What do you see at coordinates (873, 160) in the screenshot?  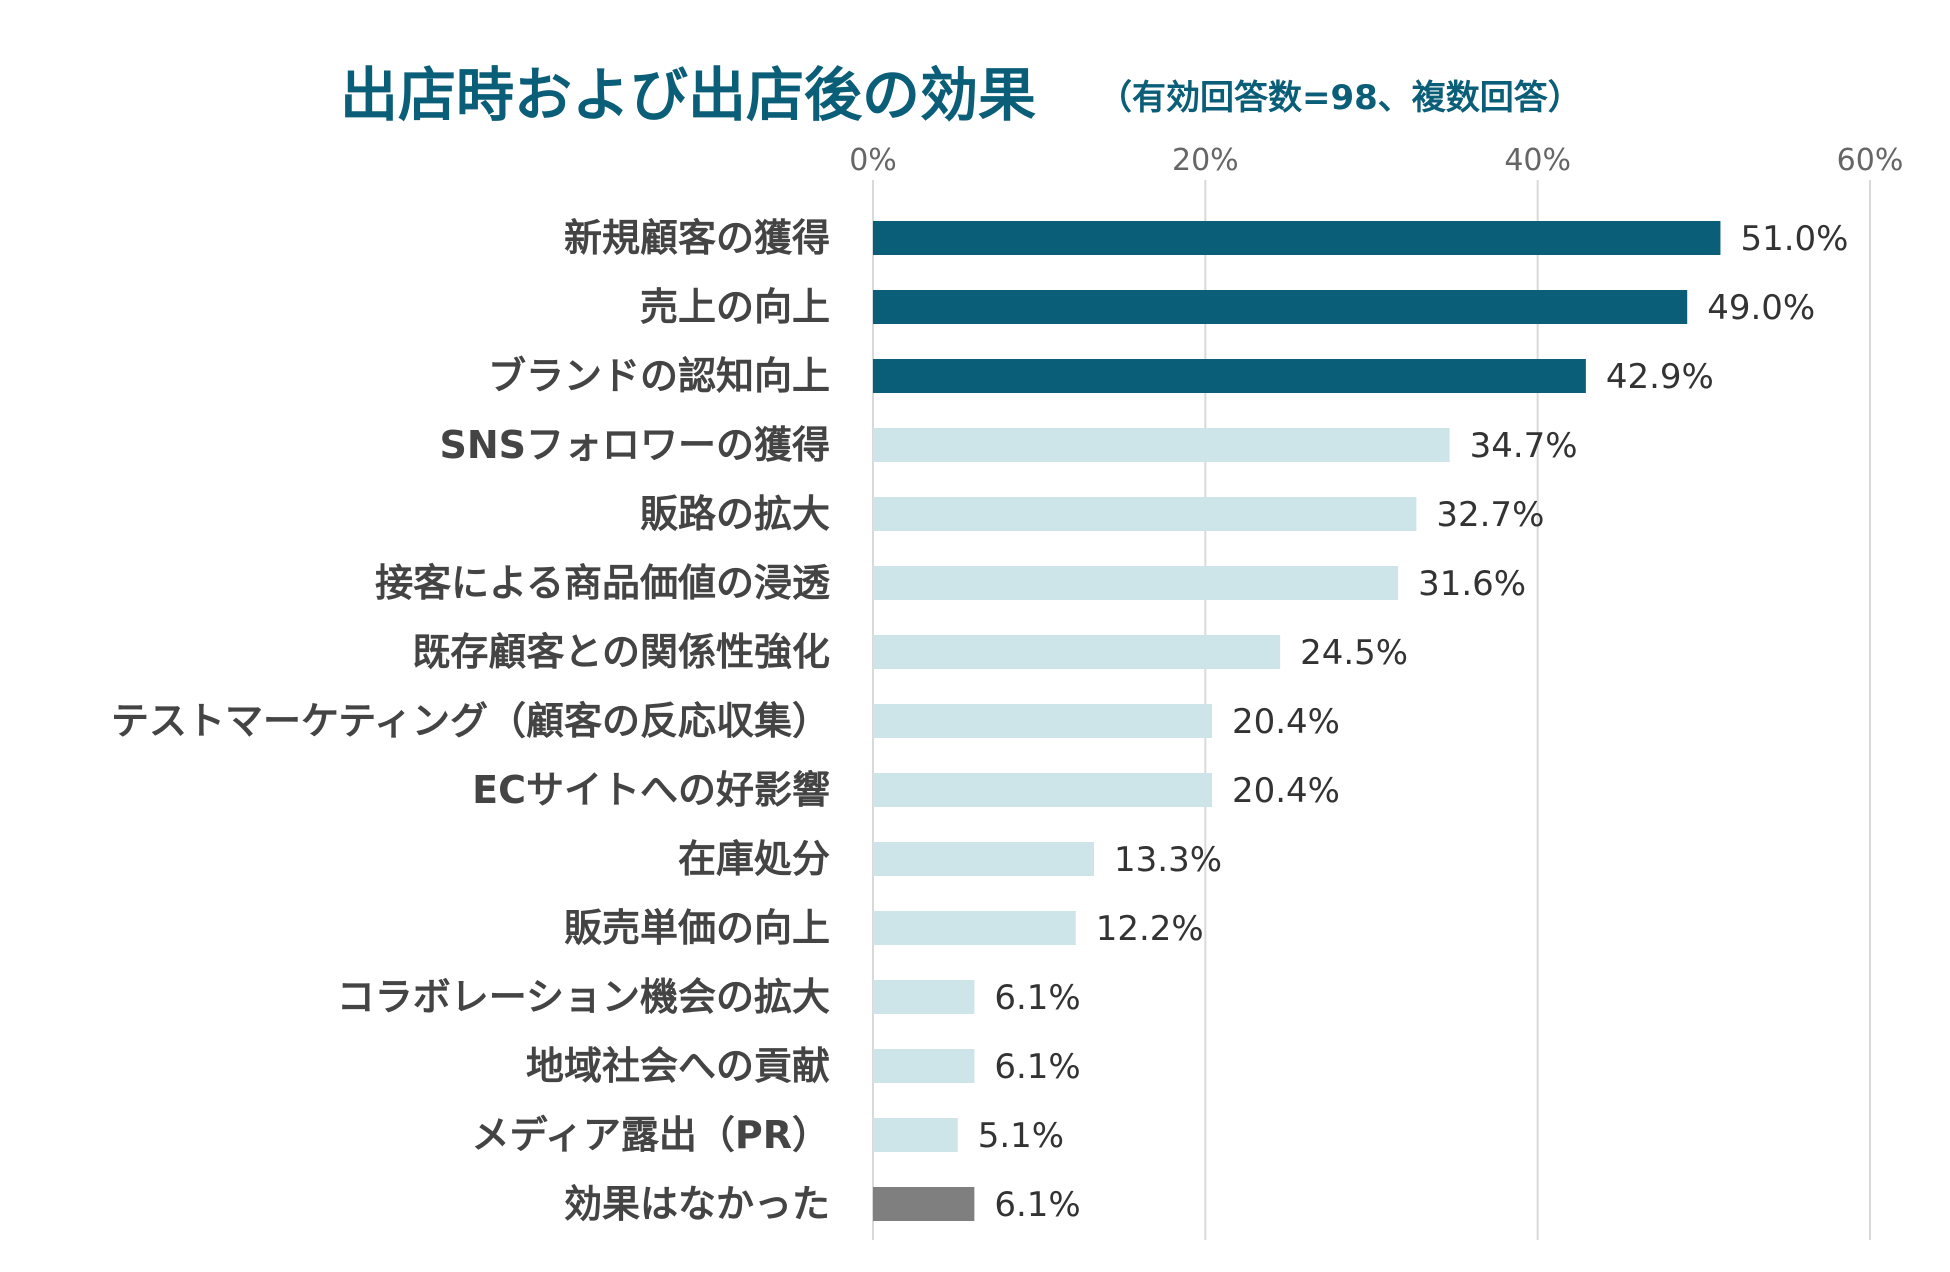 I see `x-tick-label: 0%` at bounding box center [873, 160].